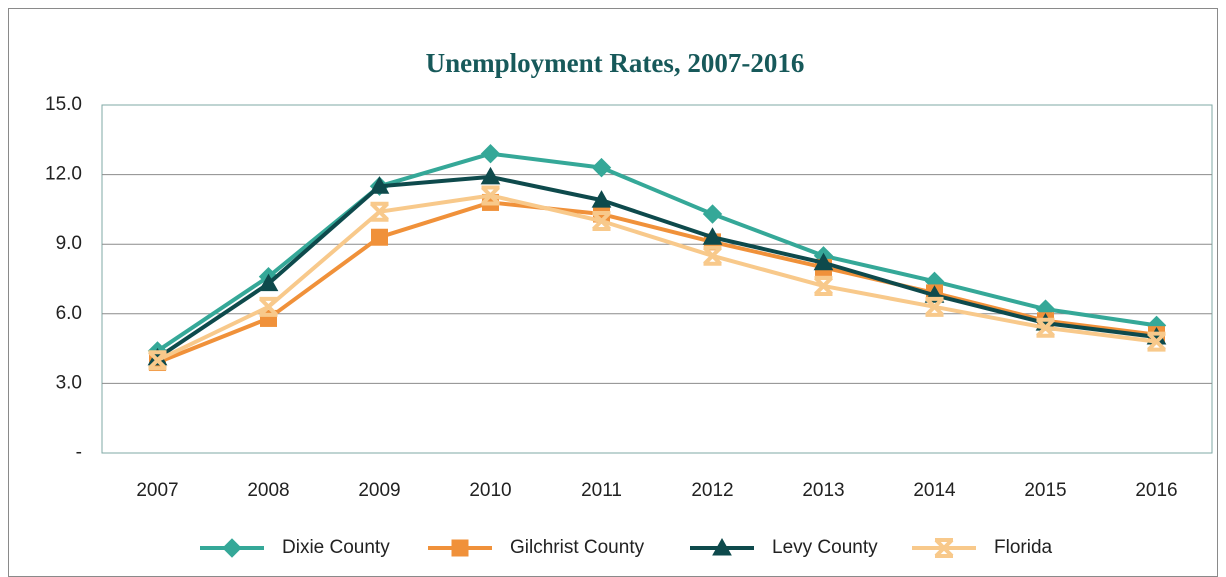 This screenshot has height=577, width=1226. What do you see at coordinates (69, 313) in the screenshot?
I see `y-tick-label: 6.0` at bounding box center [69, 313].